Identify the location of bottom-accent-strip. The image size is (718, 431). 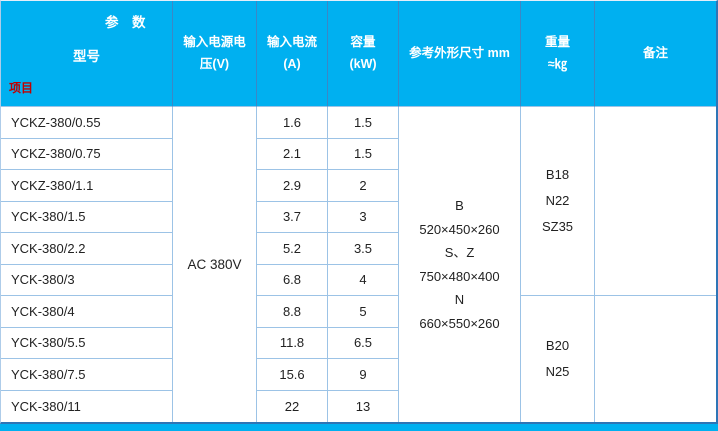
(359, 427).